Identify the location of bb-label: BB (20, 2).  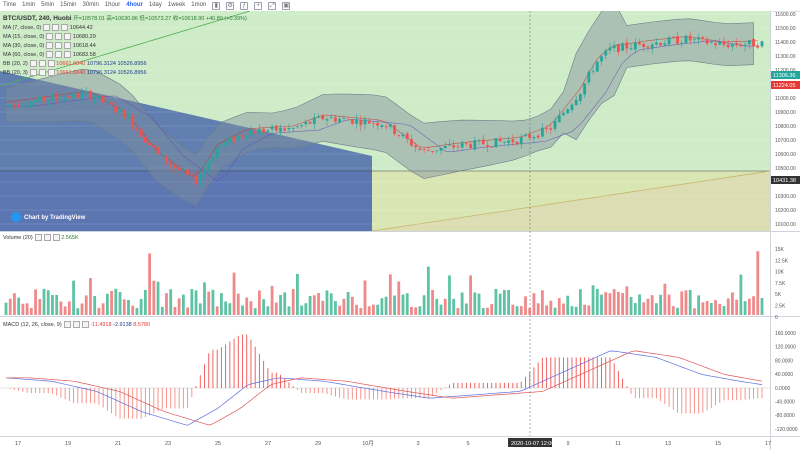
(15, 63).